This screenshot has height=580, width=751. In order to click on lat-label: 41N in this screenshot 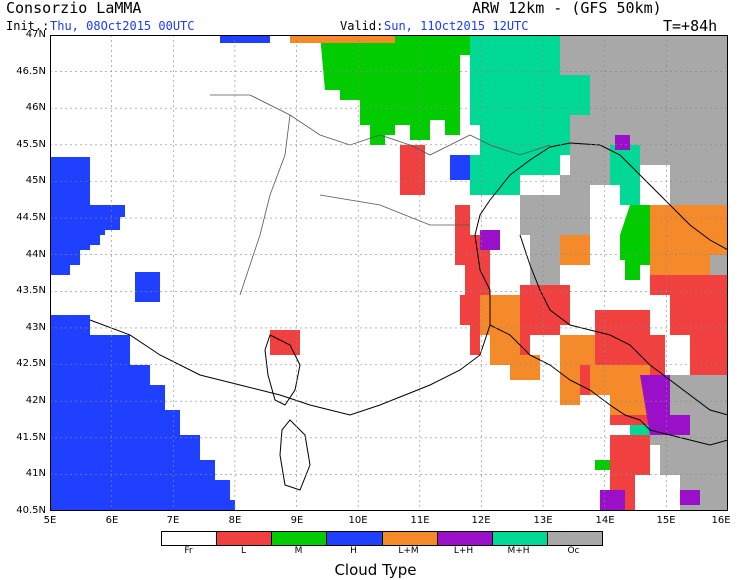, I will do `click(35, 473)`.